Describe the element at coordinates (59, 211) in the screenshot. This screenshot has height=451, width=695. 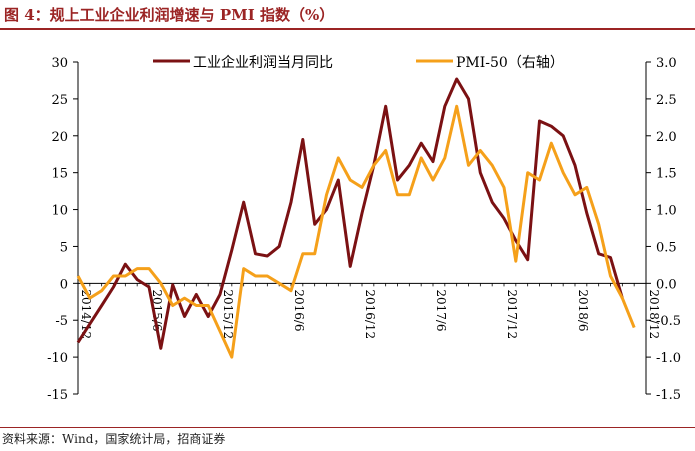
I see `y-left-tick-label: 10` at that location.